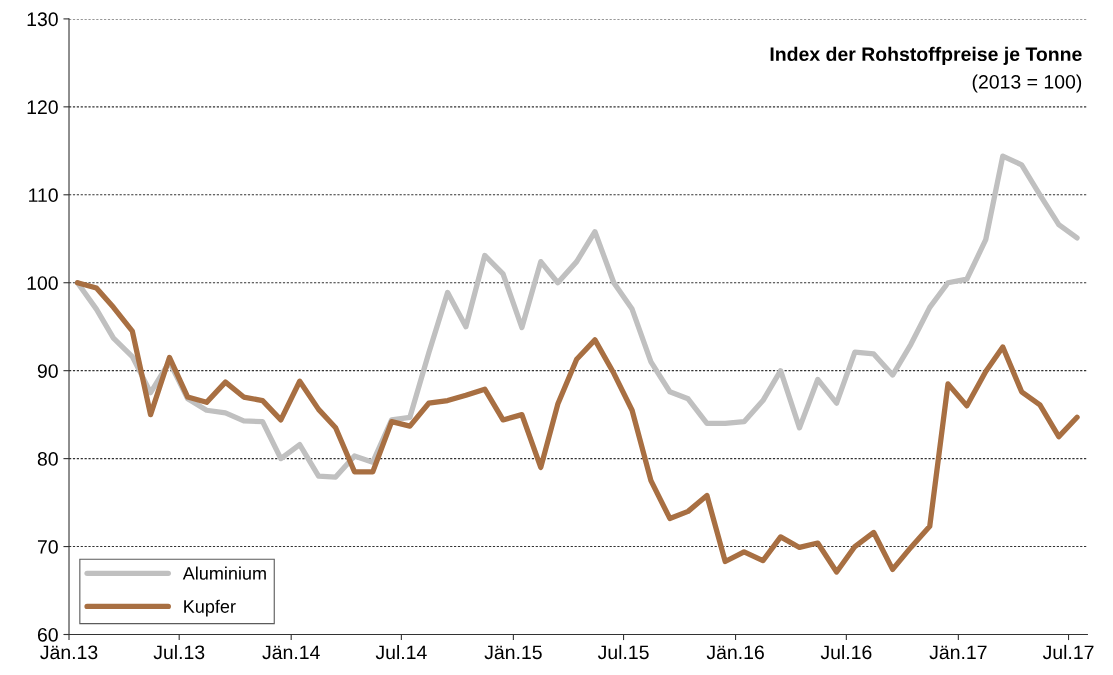 This screenshot has width=1113, height=675. What do you see at coordinates (846, 652) in the screenshot?
I see `x-tick-label: Jul.16` at bounding box center [846, 652].